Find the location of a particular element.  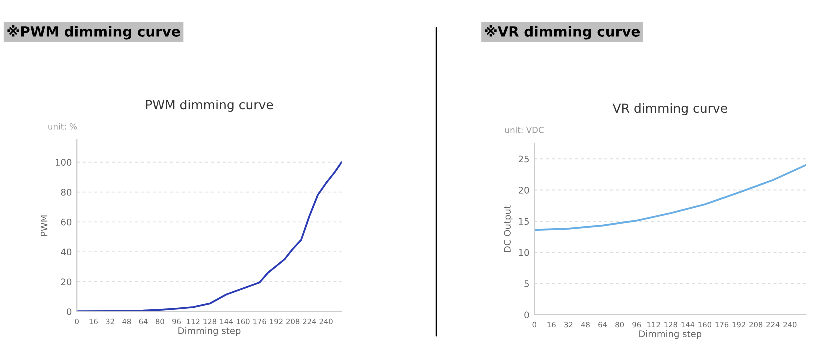

text: unit: % is located at coordinates (63, 126).